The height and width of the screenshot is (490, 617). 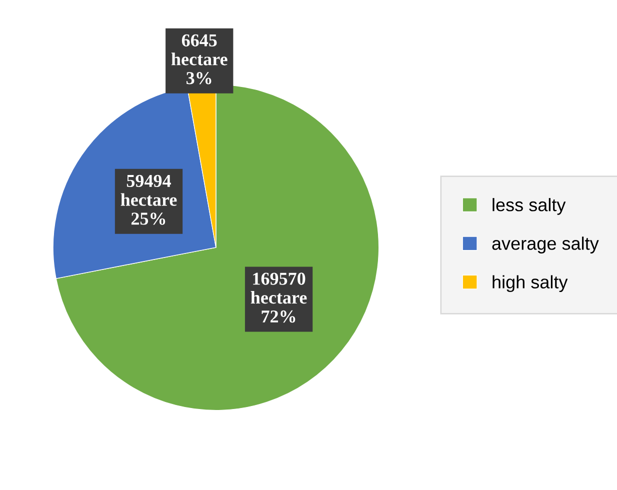 I want to click on legend-label: high salty, so click(x=530, y=283).